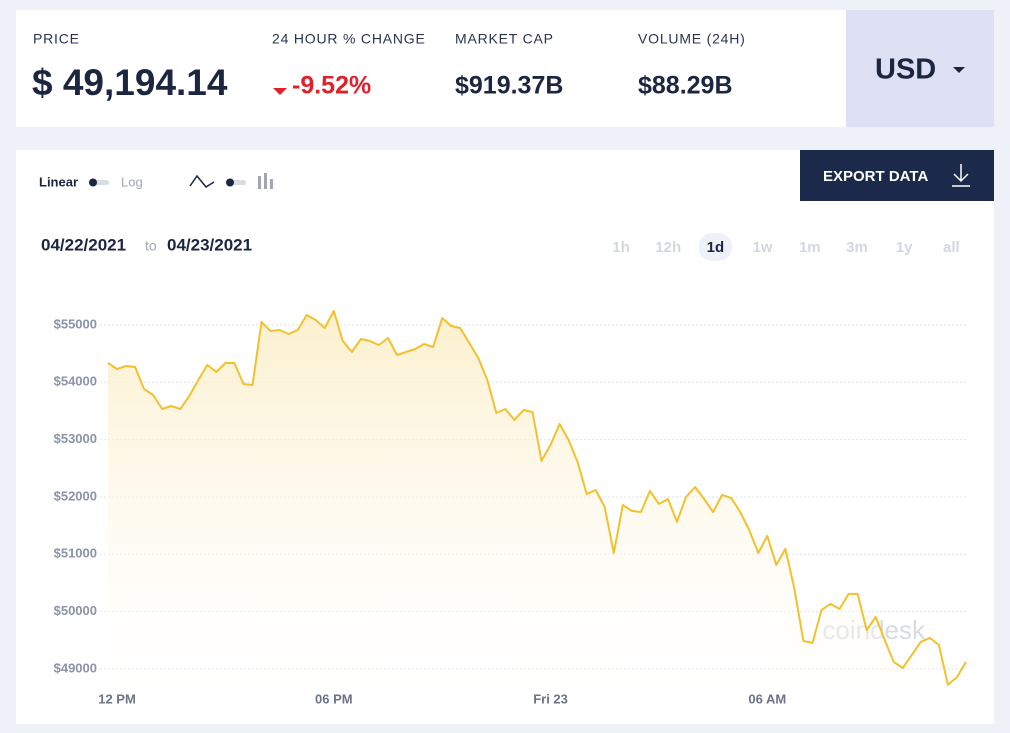 The height and width of the screenshot is (733, 1010). Describe the element at coordinates (117, 698) in the screenshot. I see `x-tick-label: 12 PM` at that location.